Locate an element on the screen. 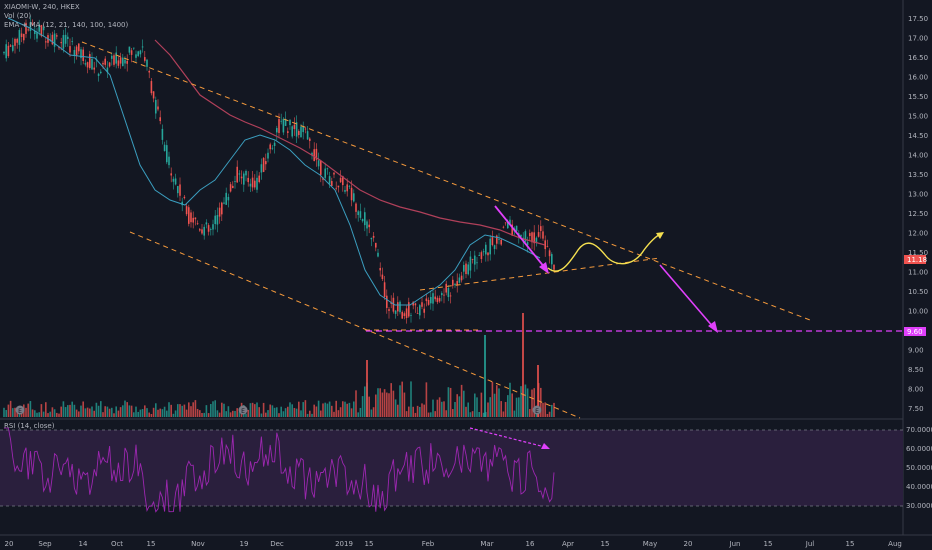 The width and height of the screenshot is (932, 550). earnings-marker-1: E is located at coordinates (20, 410).